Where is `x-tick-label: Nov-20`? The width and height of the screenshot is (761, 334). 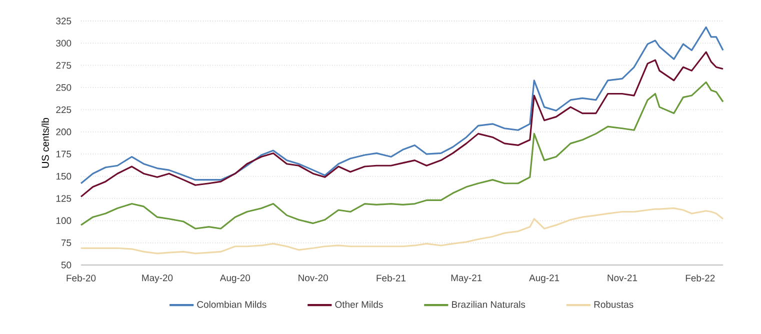 x-tick-label: Nov-20 is located at coordinates (313, 278).